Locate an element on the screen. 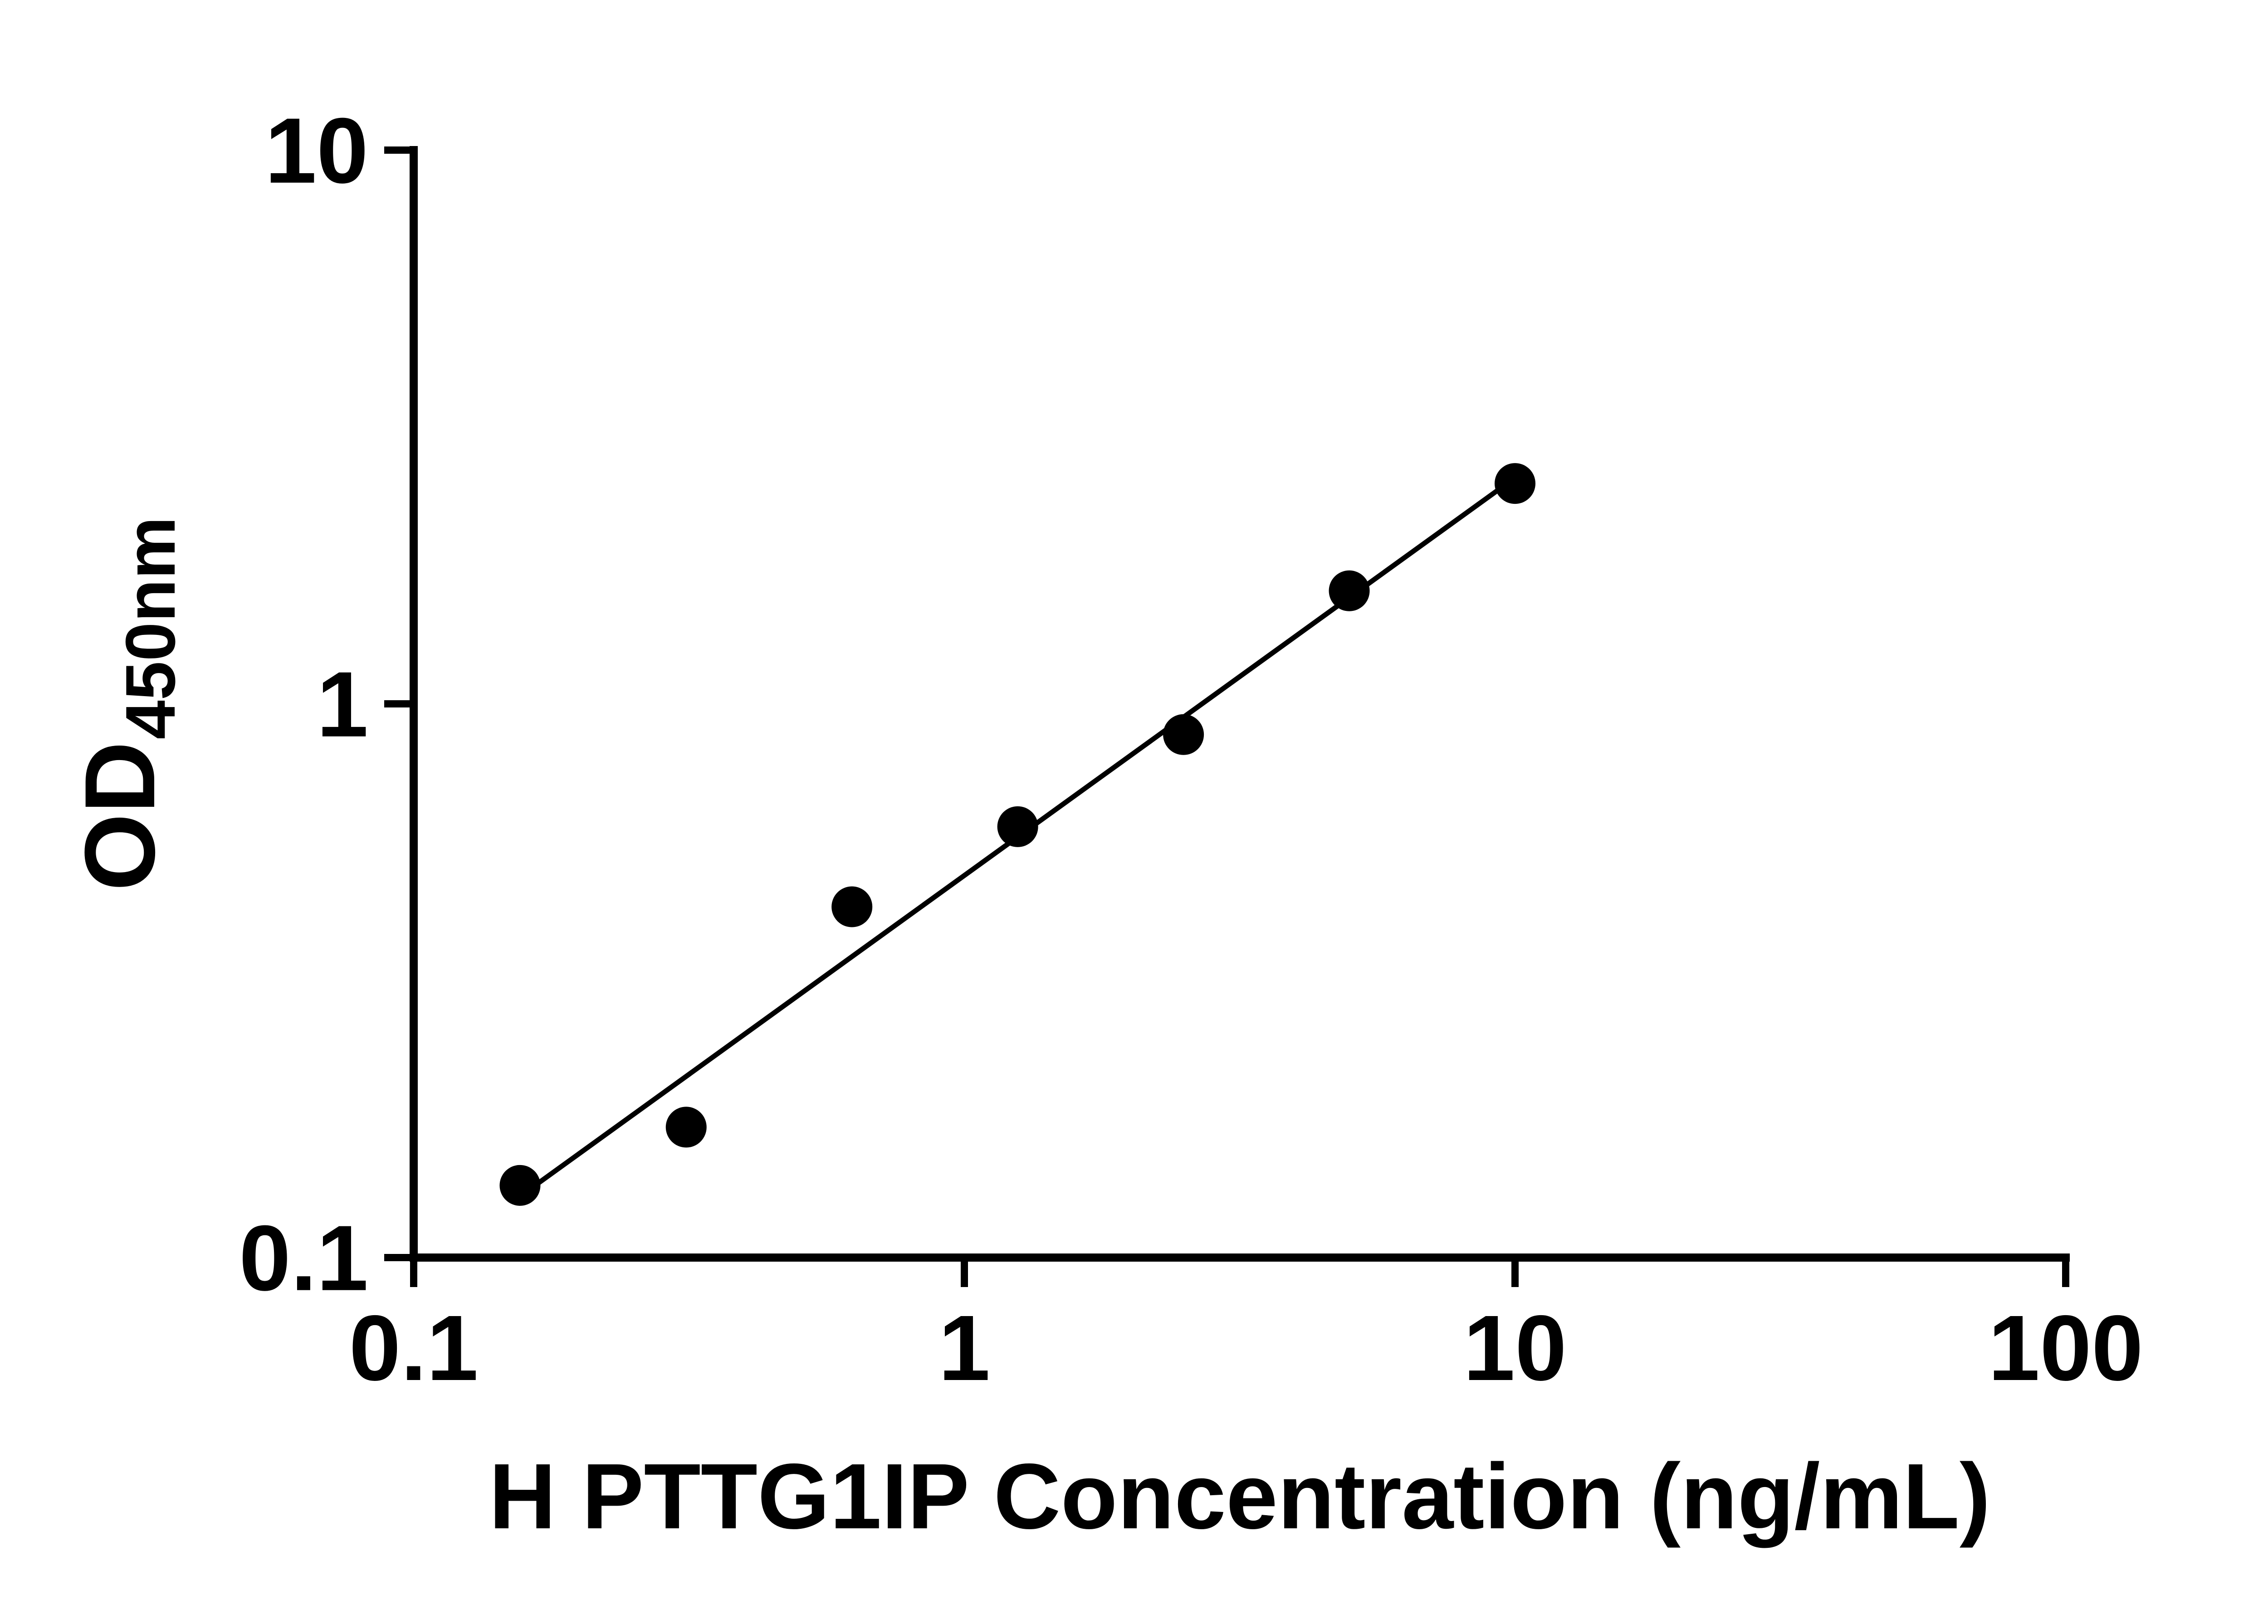 The image size is (2268, 1624). y-axis-title: OD 450nm is located at coordinates (127, 704).